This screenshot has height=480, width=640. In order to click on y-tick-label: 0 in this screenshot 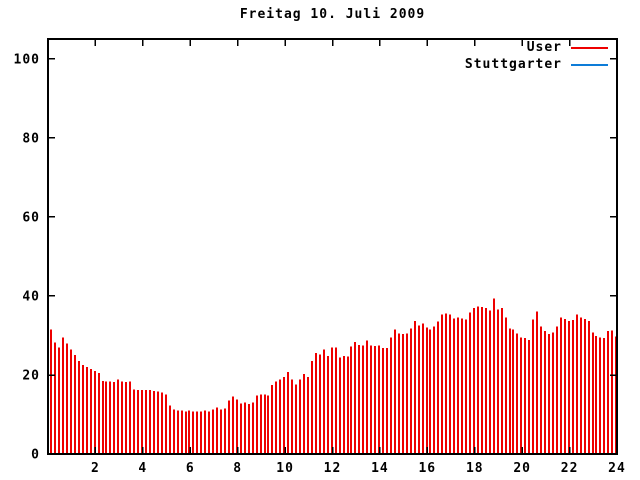, I will do `click(35, 455)`.